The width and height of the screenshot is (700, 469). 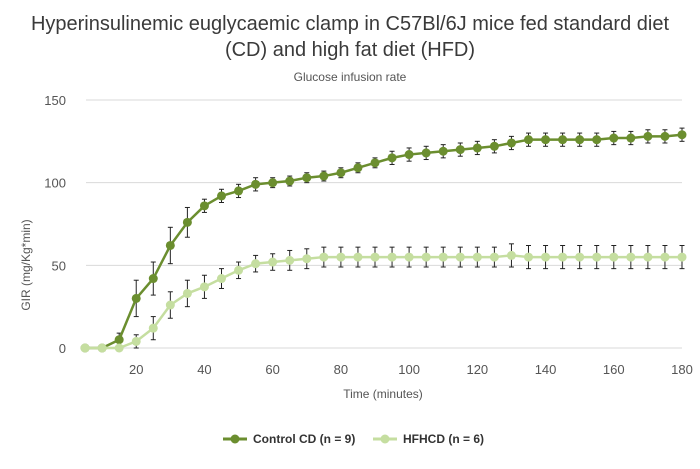 I want to click on y-tick-label: 100, so click(x=55, y=183).